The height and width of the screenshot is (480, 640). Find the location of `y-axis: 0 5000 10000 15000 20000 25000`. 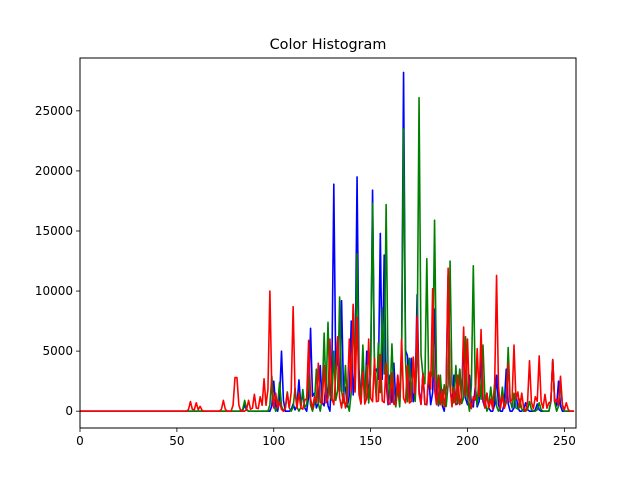

y-axis: 0 5000 10000 15000 20000 25000 is located at coordinates (57, 261).